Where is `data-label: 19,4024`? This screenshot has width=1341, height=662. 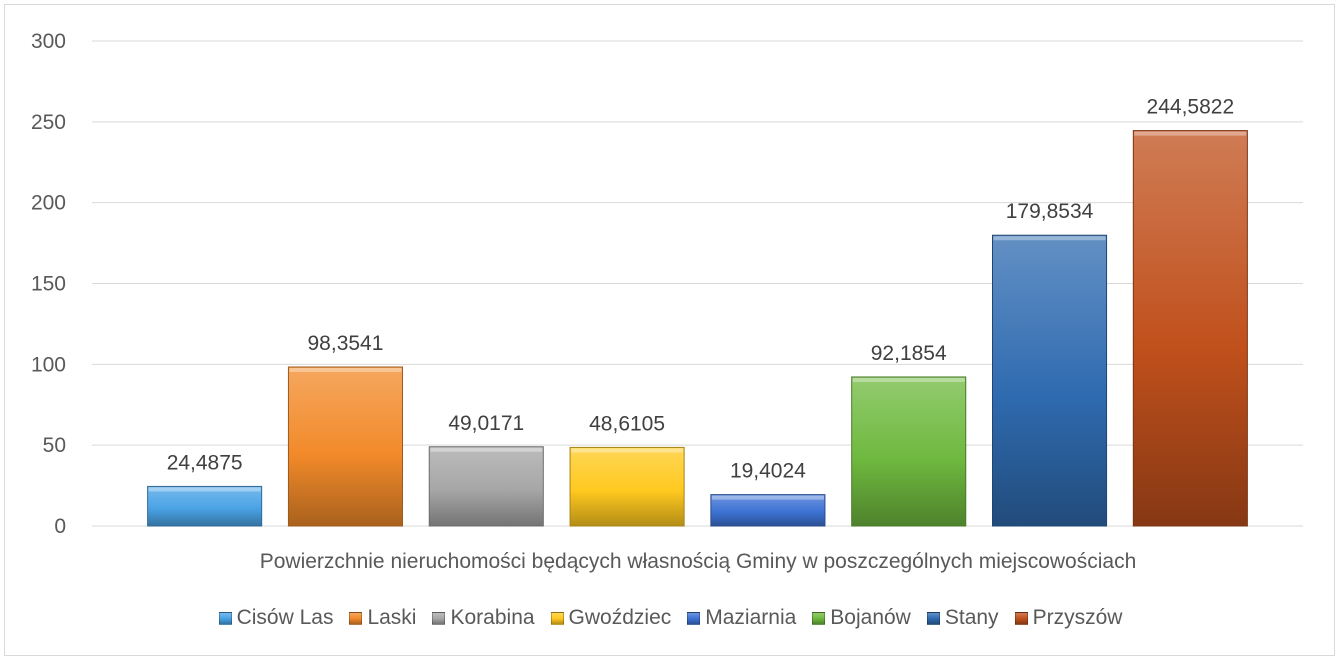 data-label: 19,4024 is located at coordinates (768, 471).